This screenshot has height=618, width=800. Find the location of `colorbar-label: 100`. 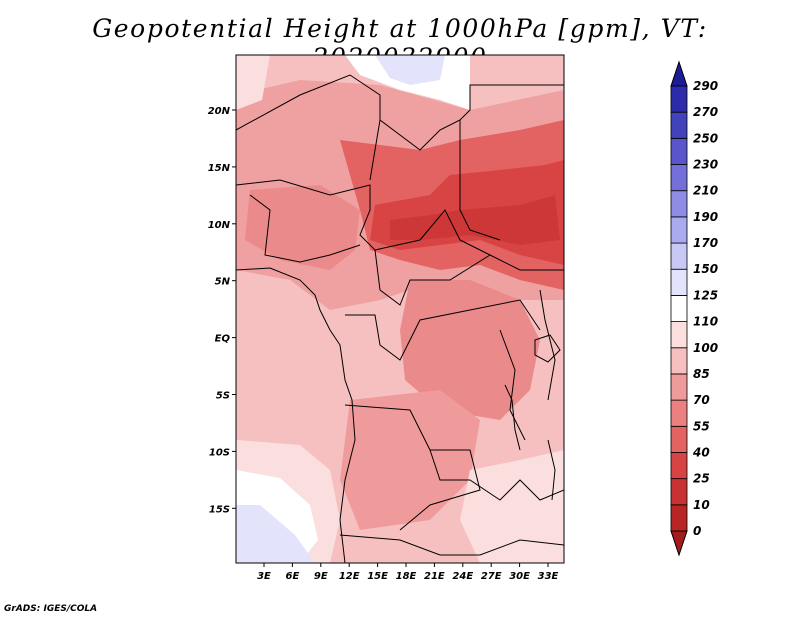

colorbar-label: 100 is located at coordinates (705, 348).